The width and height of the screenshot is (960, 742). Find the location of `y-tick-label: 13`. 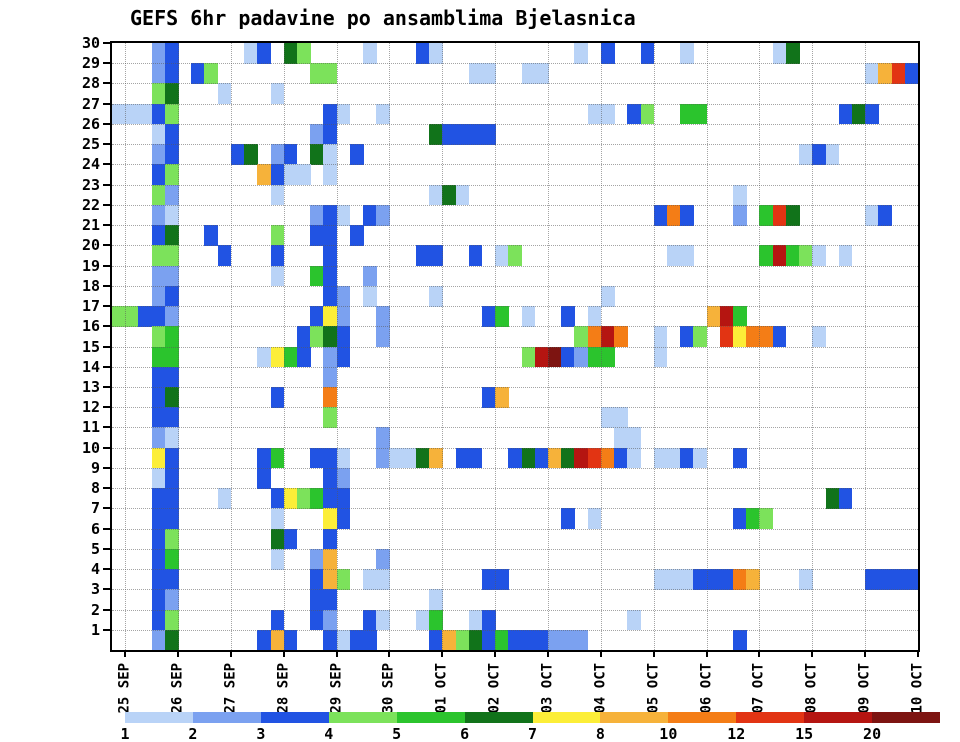

y-tick-label: 13 is located at coordinates (90, 386).